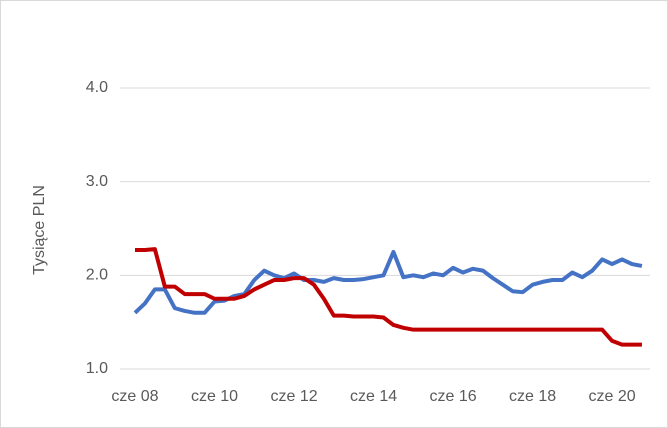 Image resolution: width=668 pixels, height=428 pixels. I want to click on series-line, so click(388, 282).